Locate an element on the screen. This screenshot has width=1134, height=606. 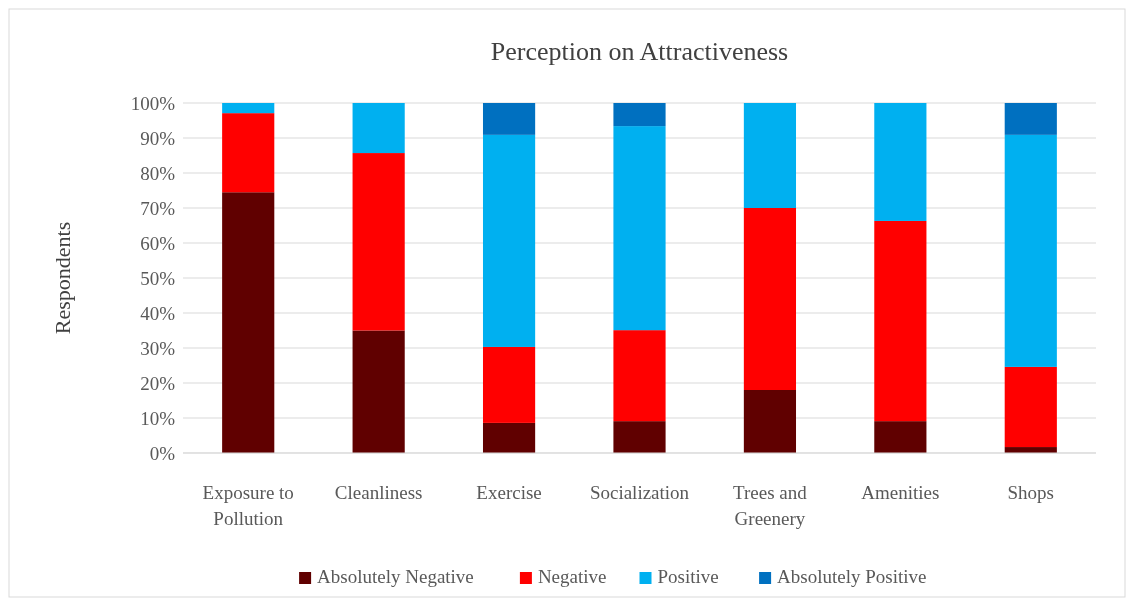
x-tick-label: Cleanliness is located at coordinates (378, 492).